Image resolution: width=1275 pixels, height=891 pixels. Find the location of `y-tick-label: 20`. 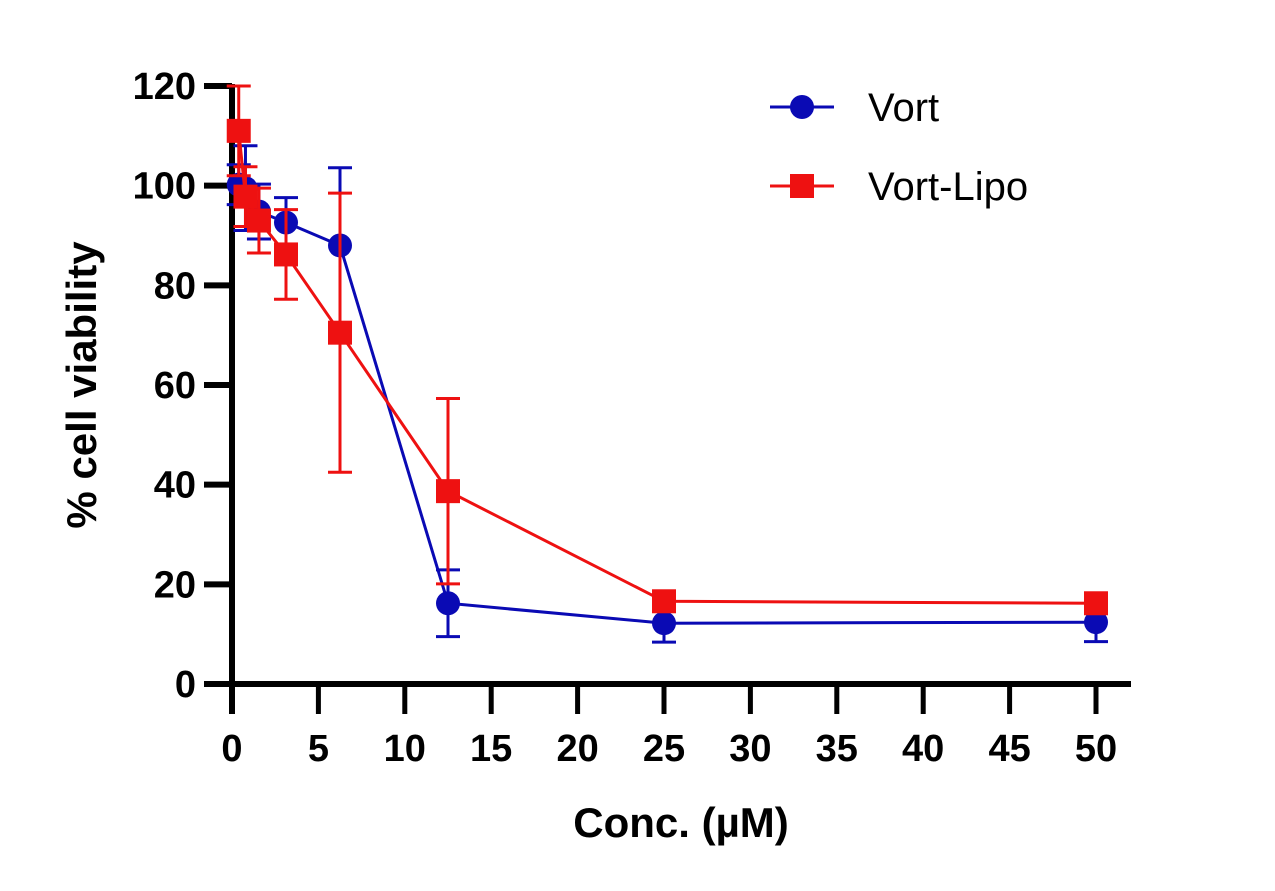

y-tick-label: 20 is located at coordinates (175, 585).